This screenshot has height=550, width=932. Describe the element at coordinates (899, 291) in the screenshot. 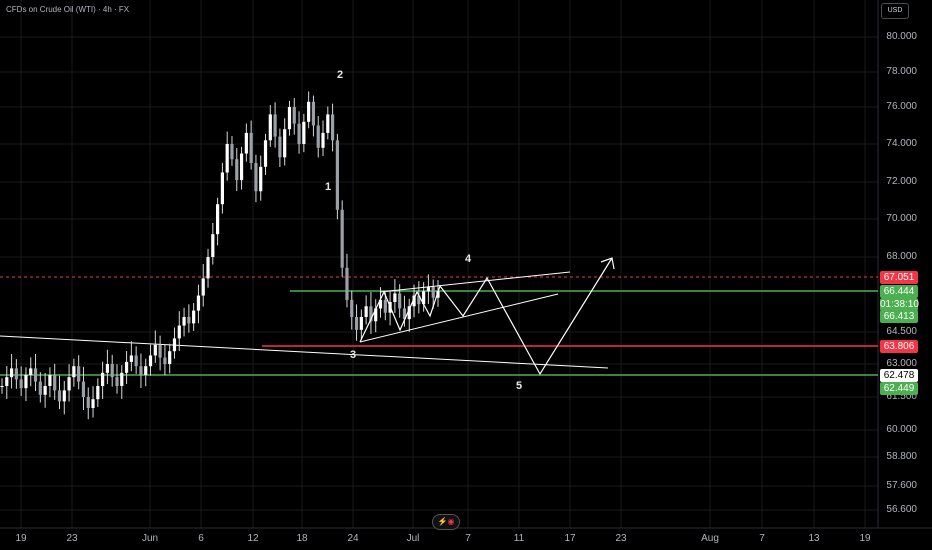

I see `price-label-green-top: 66.444` at that location.